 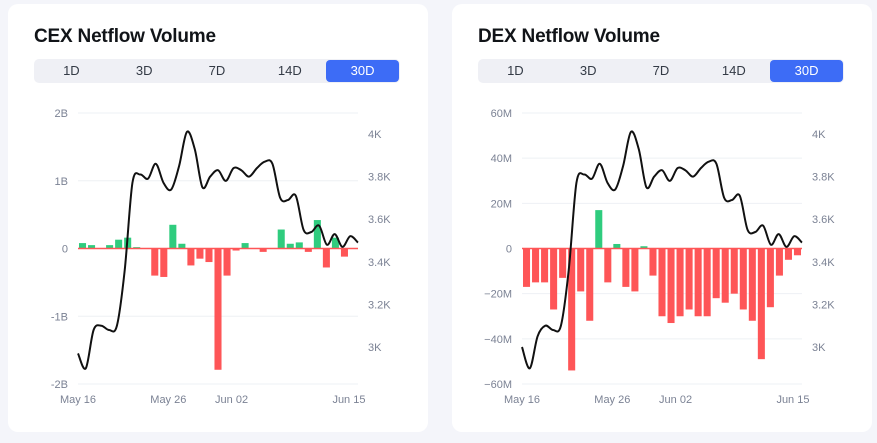 What do you see at coordinates (569, 36) in the screenshot?
I see `dex-card-title: DEX Netflow Volume` at bounding box center [569, 36].